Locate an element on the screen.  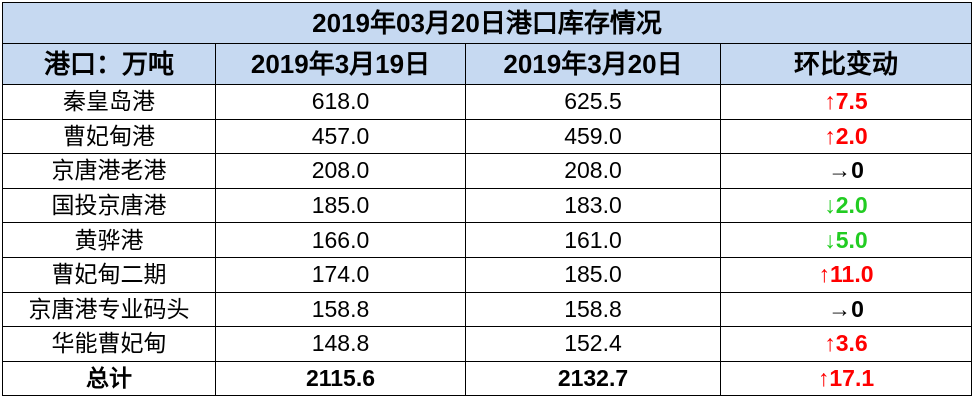
table-row: 黄骅港 166.0 161.0 ↓5.0 is located at coordinates (487, 240).